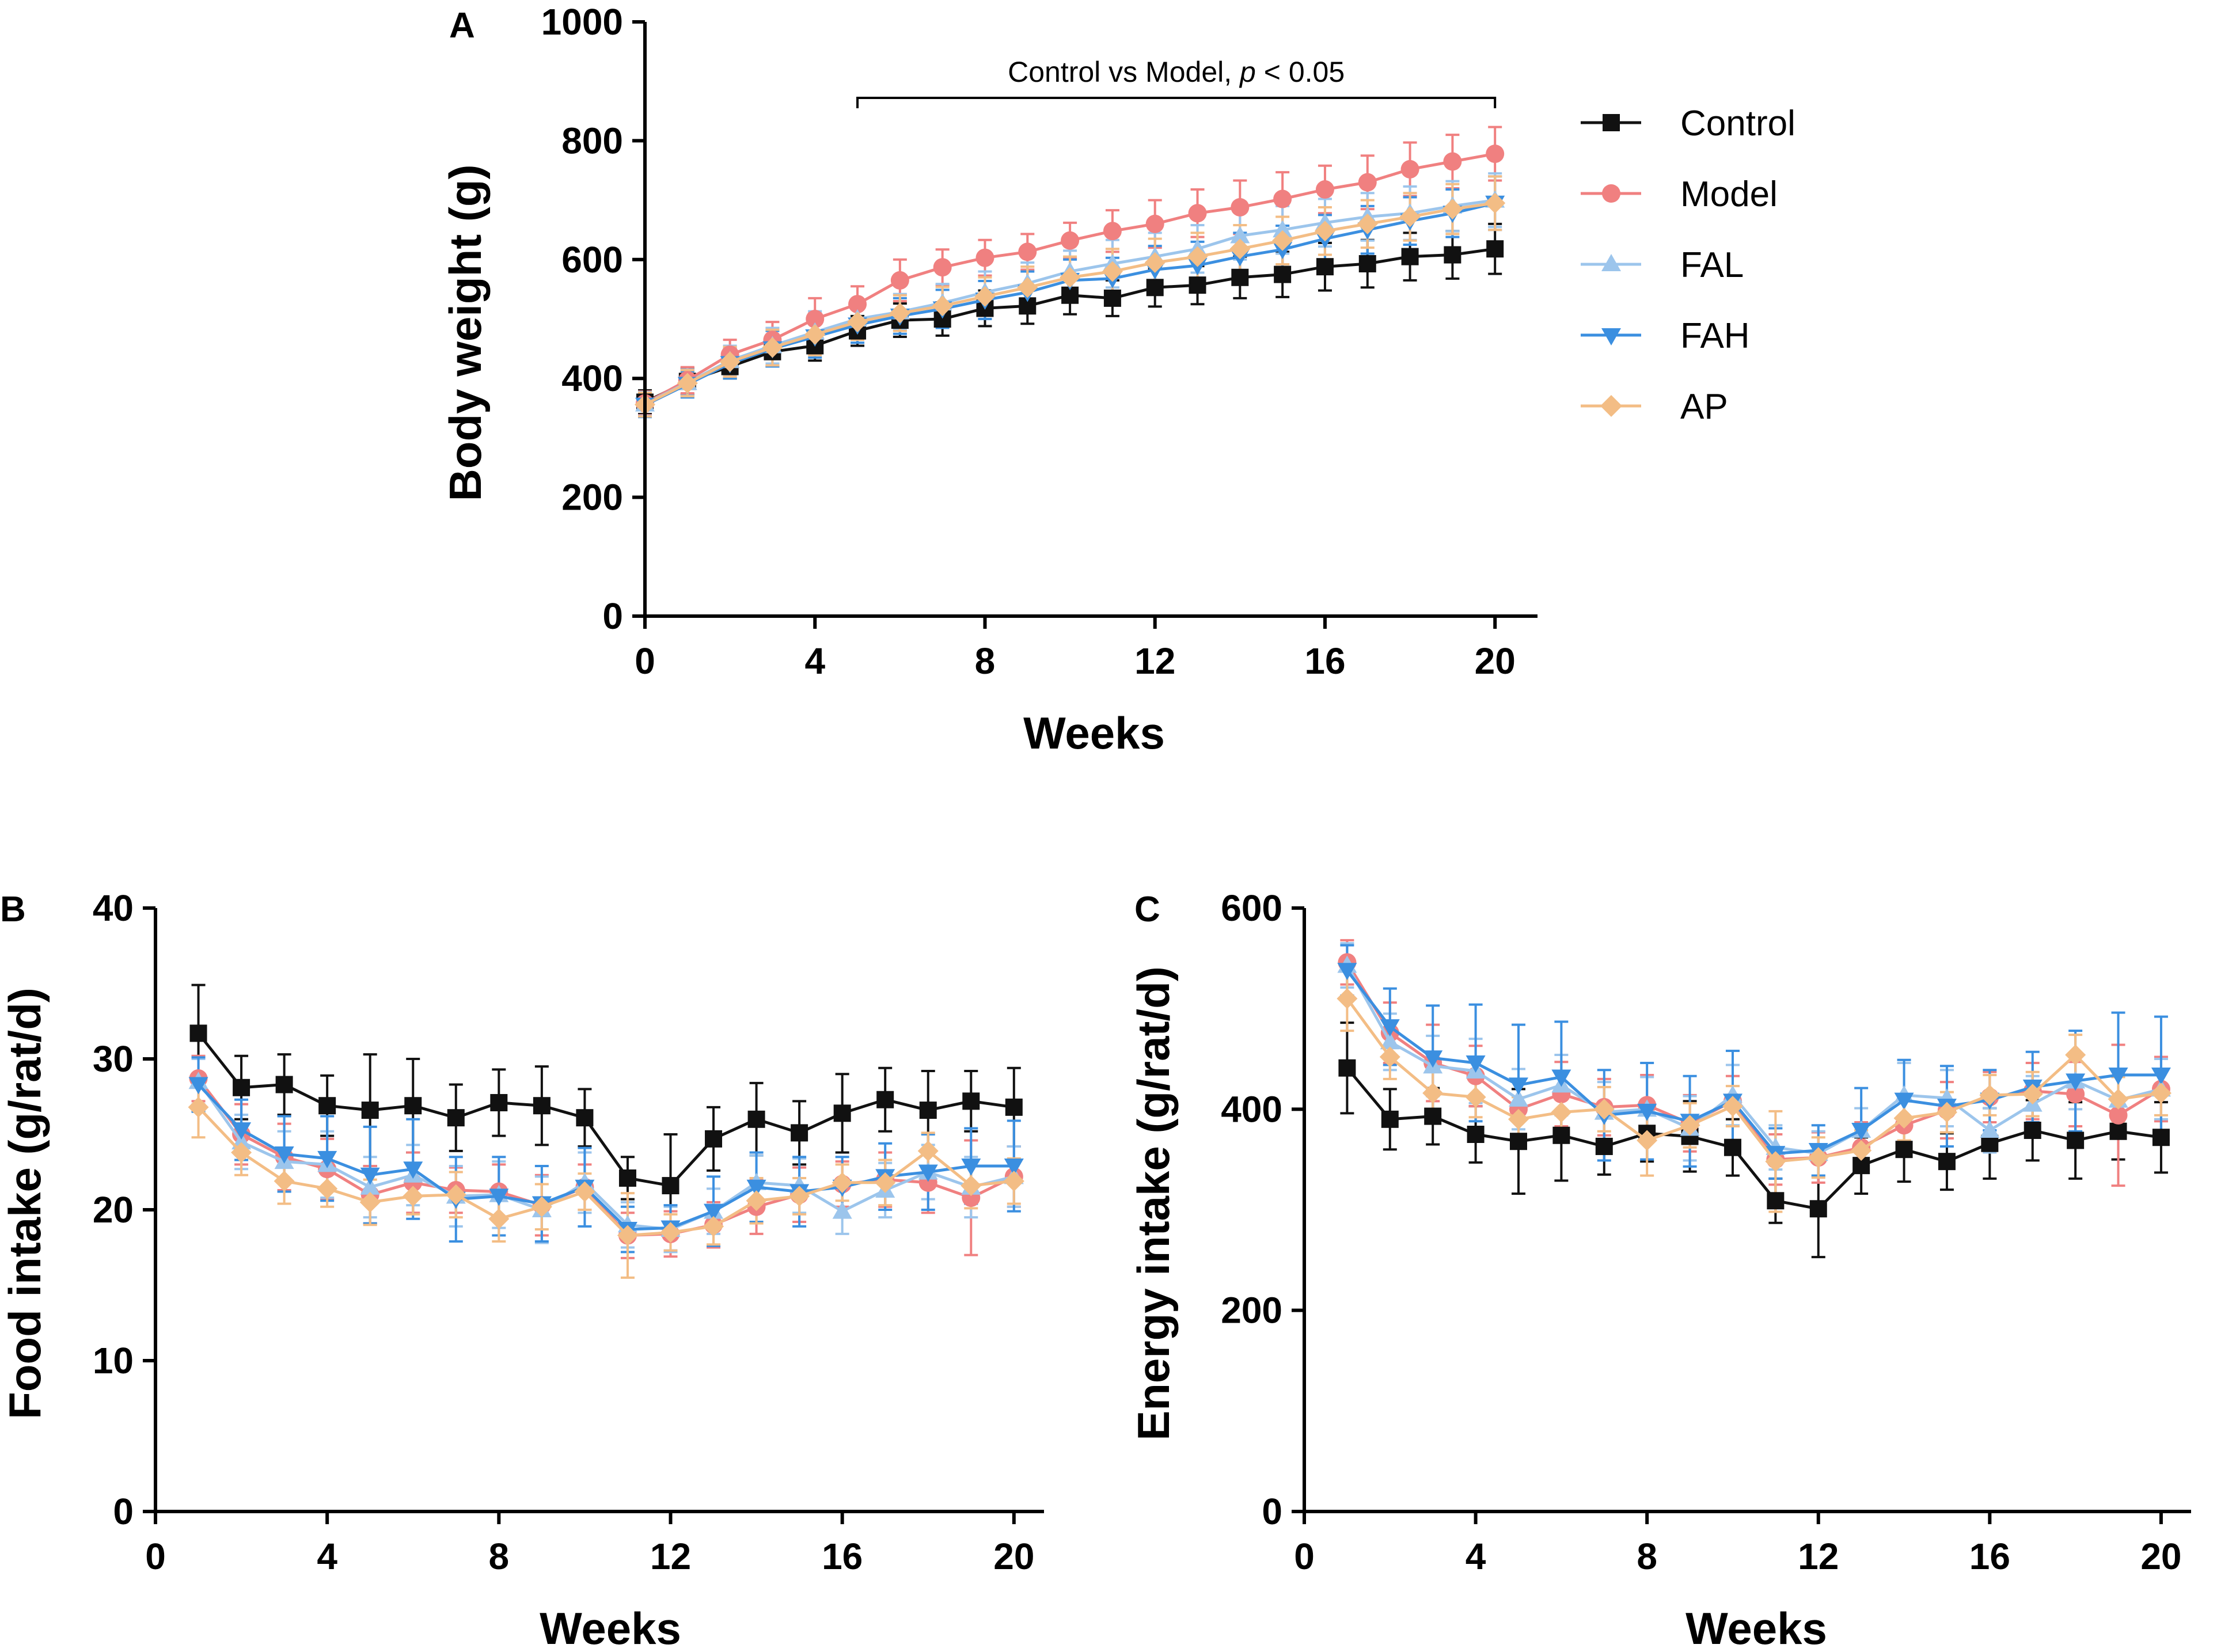  I want to click on panel-c-errors-fal, so click(1754, 1059).